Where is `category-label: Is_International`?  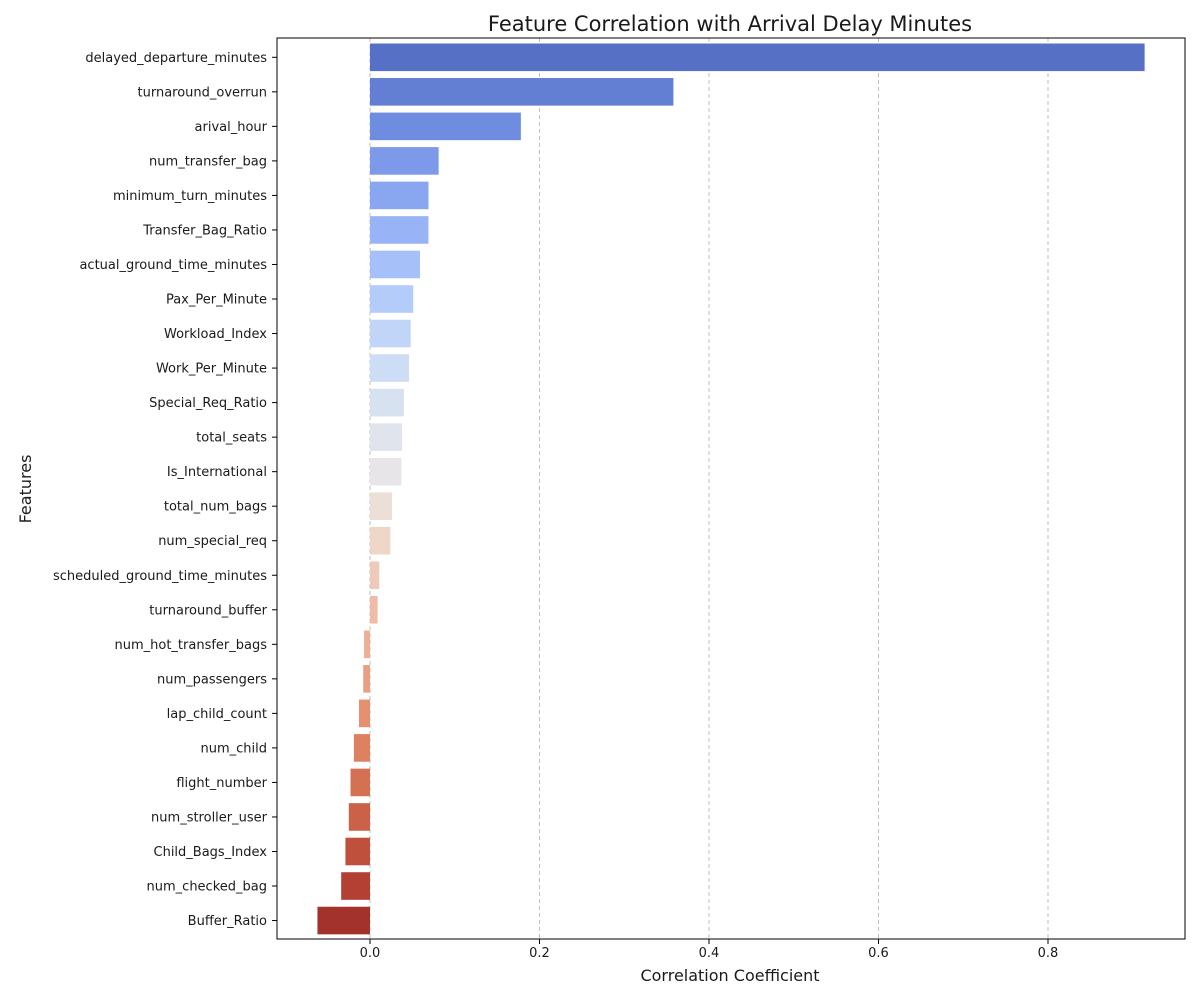 category-label: Is_International is located at coordinates (217, 472).